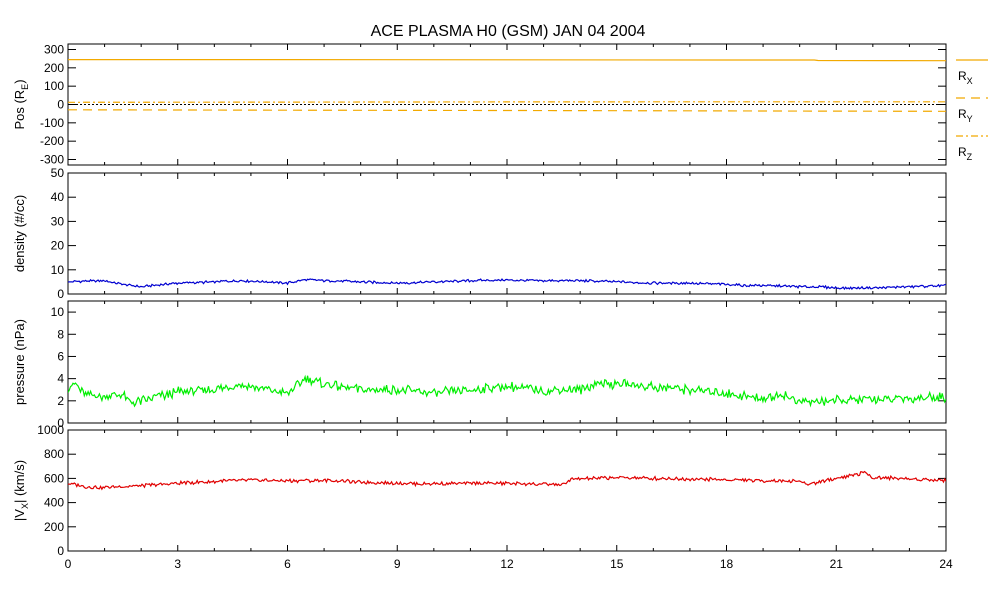  Describe the element at coordinates (946, 564) in the screenshot. I see `x-tick-label: 24` at that location.